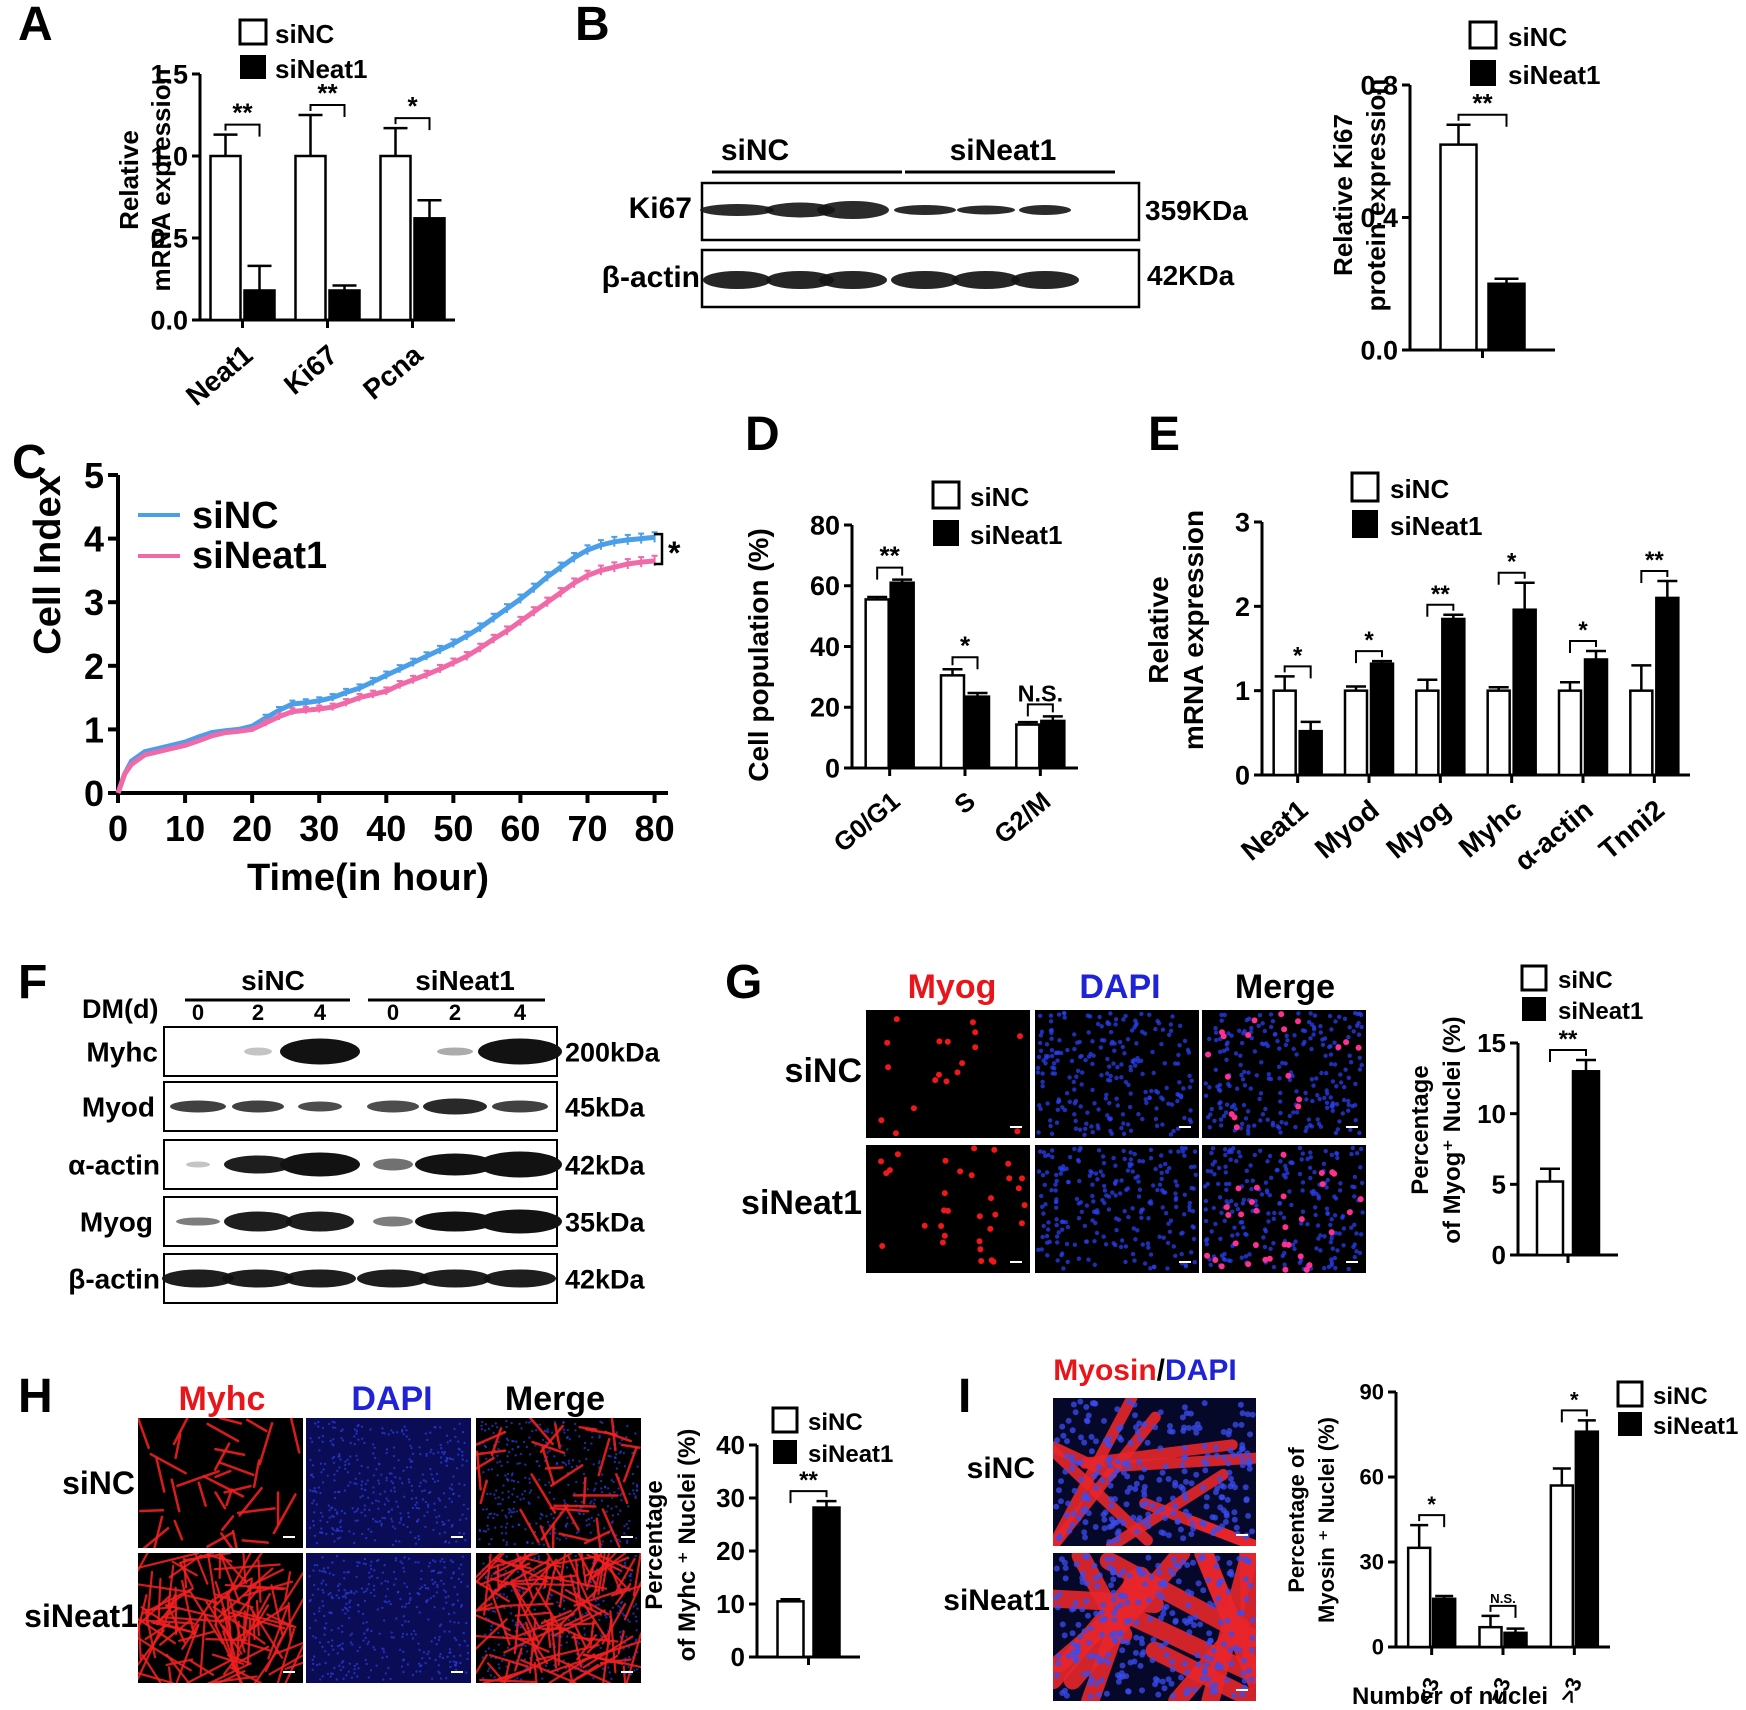 The image size is (1746, 1710). Describe the element at coordinates (118, 1107) in the screenshot. I see `blot-f-row-label: Myod` at that location.